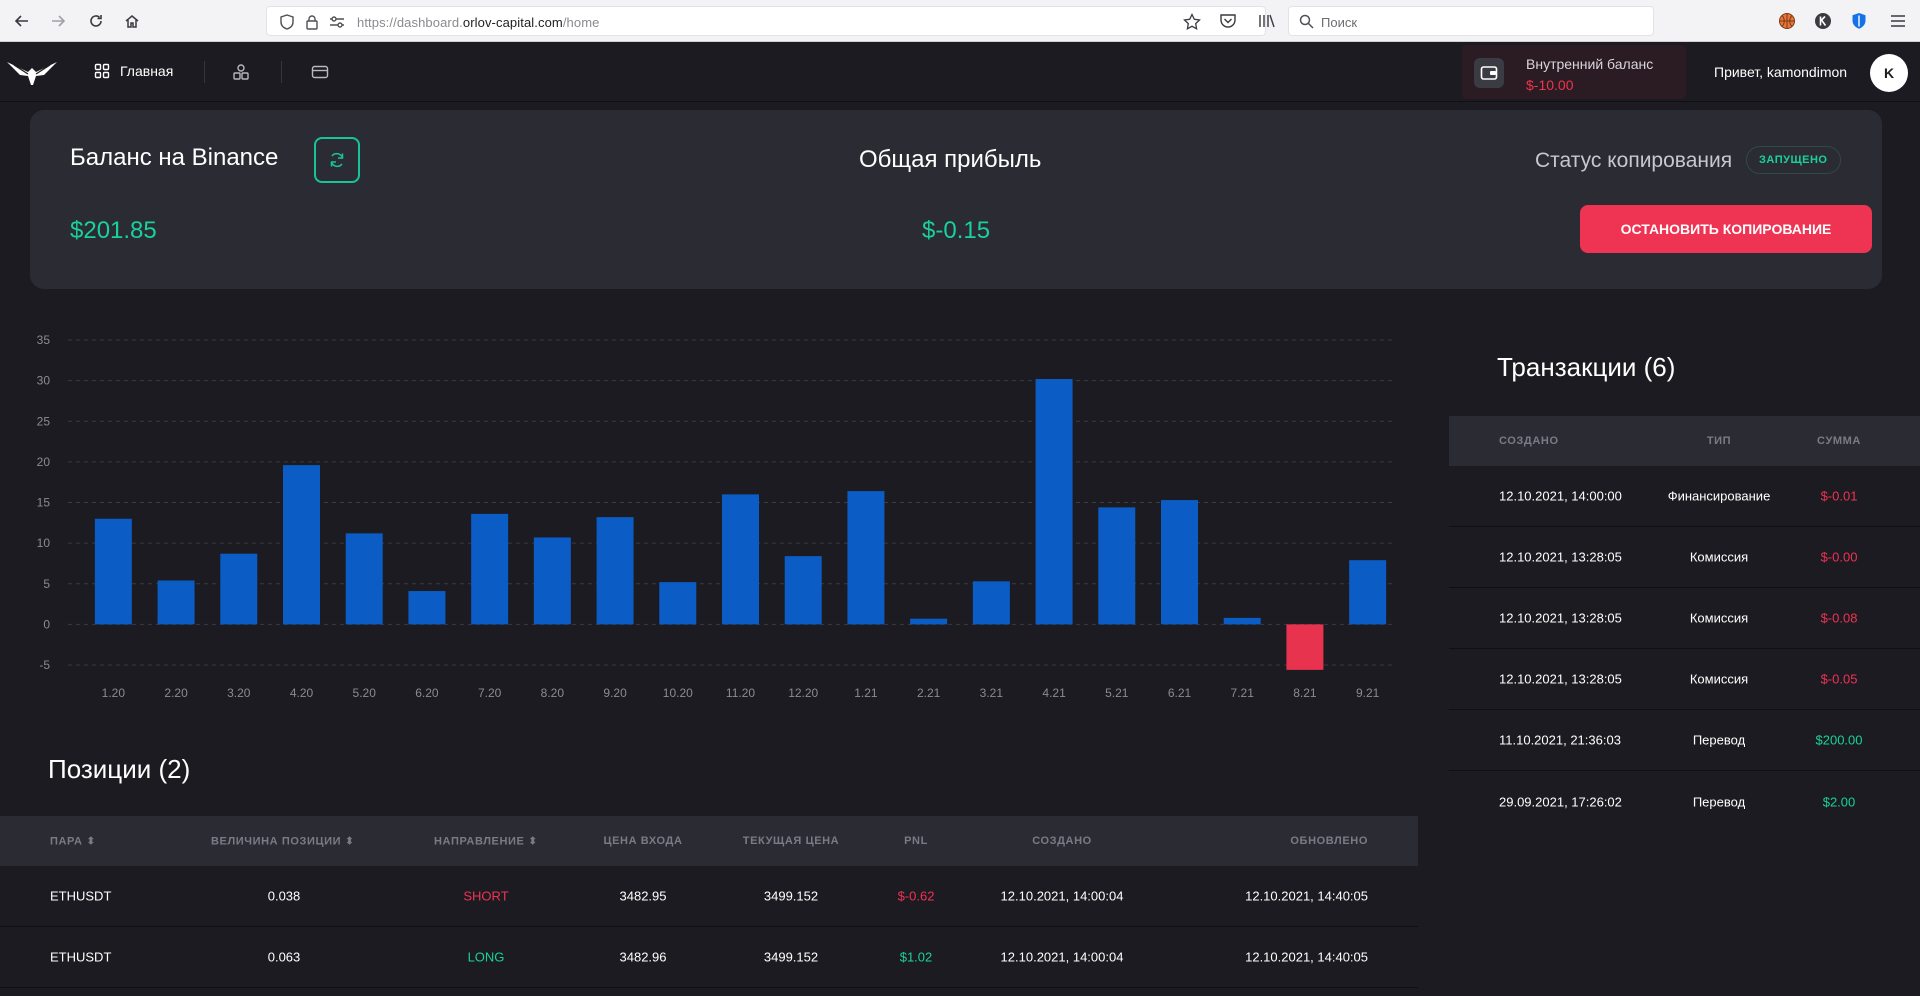 This screenshot has height=996, width=1920. Describe the element at coordinates (1228, 21) in the screenshot. I see `pocket-icon` at that location.